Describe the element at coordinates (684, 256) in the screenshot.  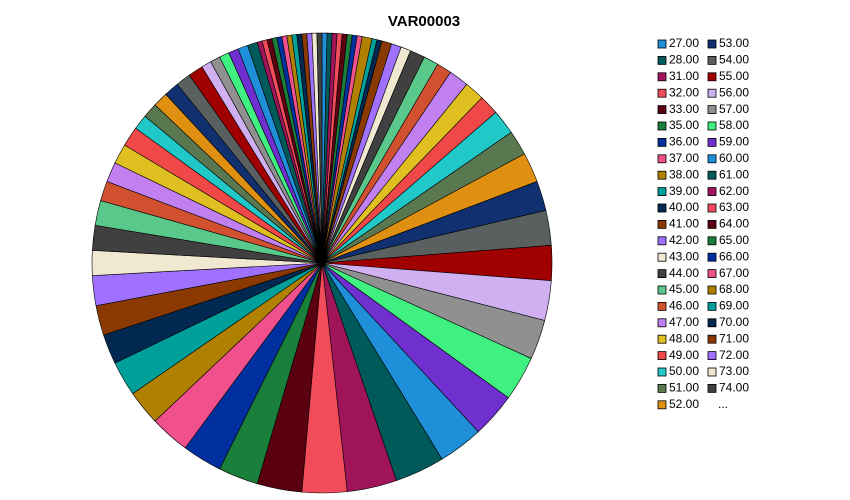
I see `legend-label: 43.00` at that location.